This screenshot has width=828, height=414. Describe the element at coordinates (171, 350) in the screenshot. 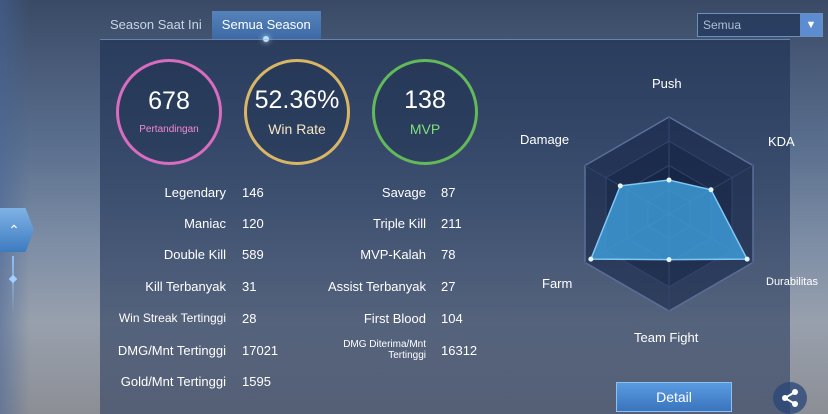

I see `stat-label: DMG/Mnt Tertinggi` at that location.